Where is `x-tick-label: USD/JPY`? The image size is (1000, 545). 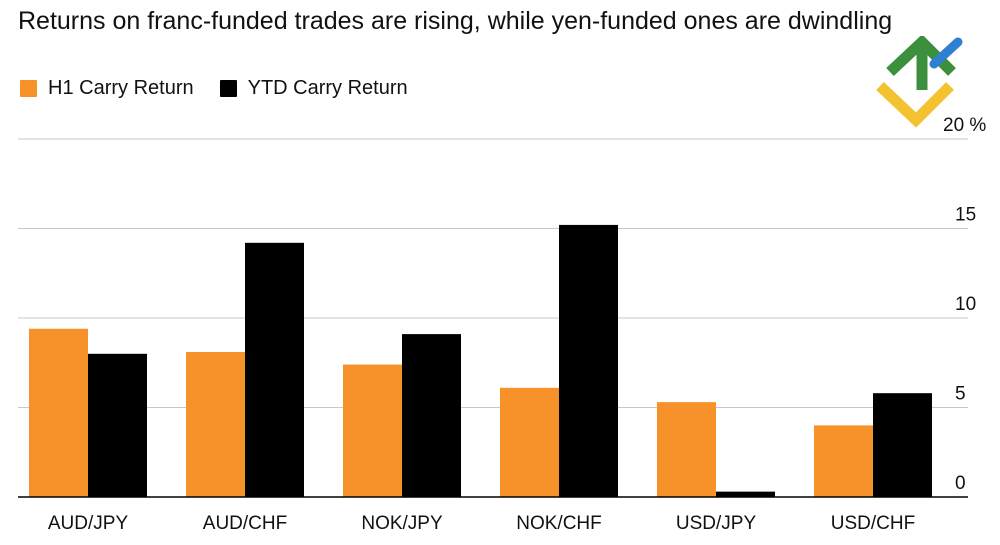
x-tick-label: USD/JPY is located at coordinates (716, 523).